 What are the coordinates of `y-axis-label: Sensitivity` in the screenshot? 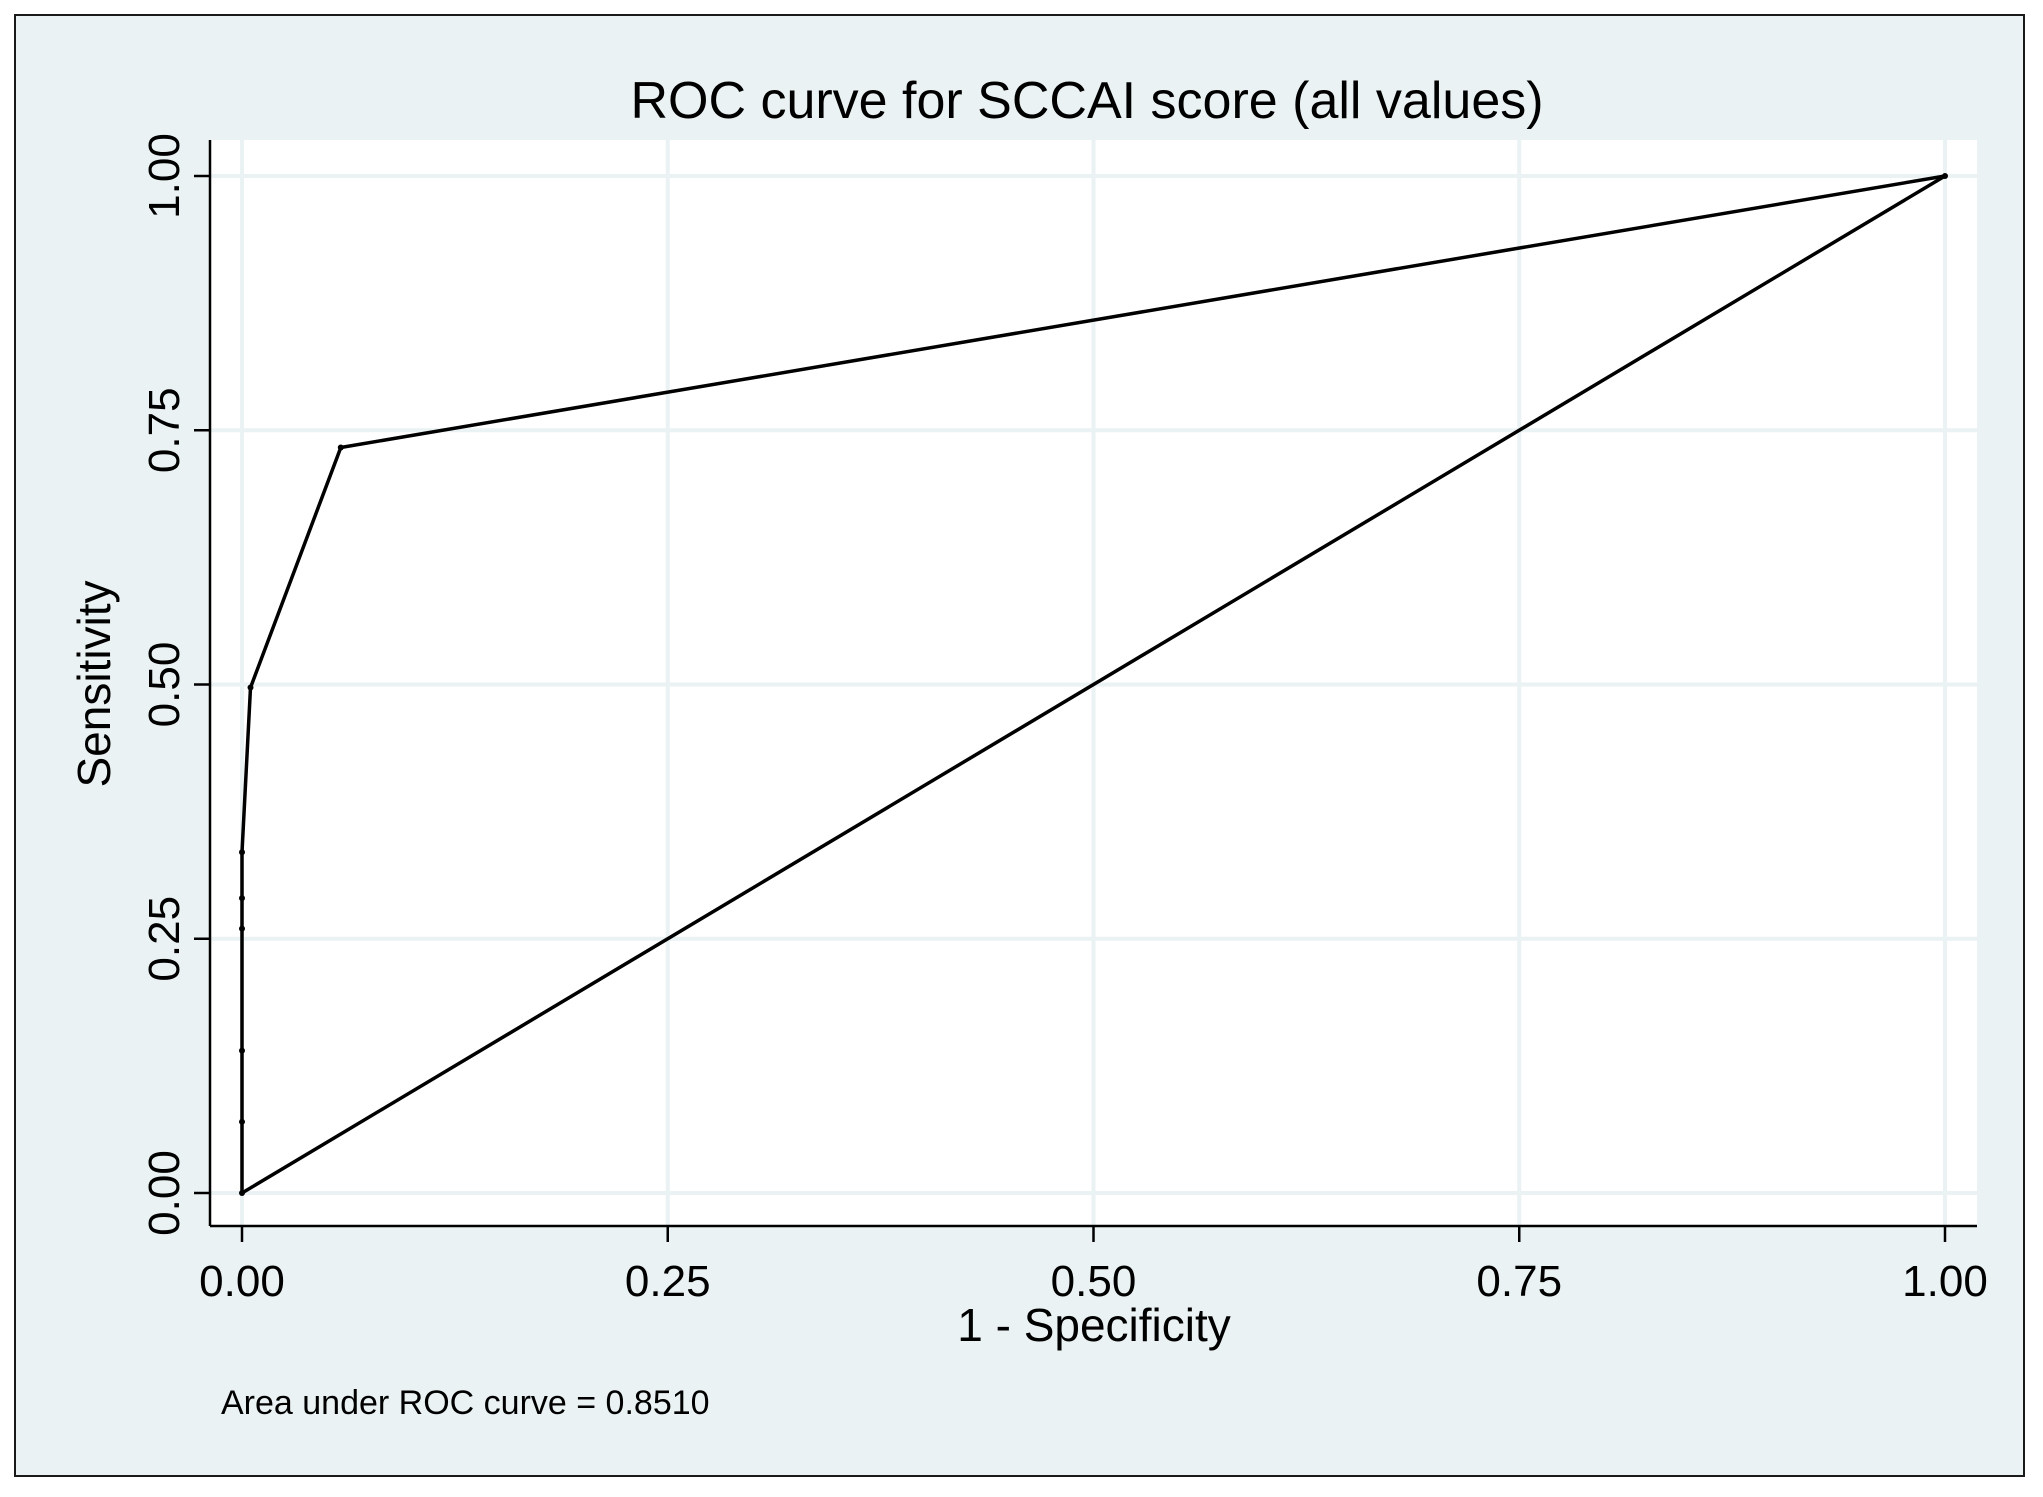 It's located at (94, 683).